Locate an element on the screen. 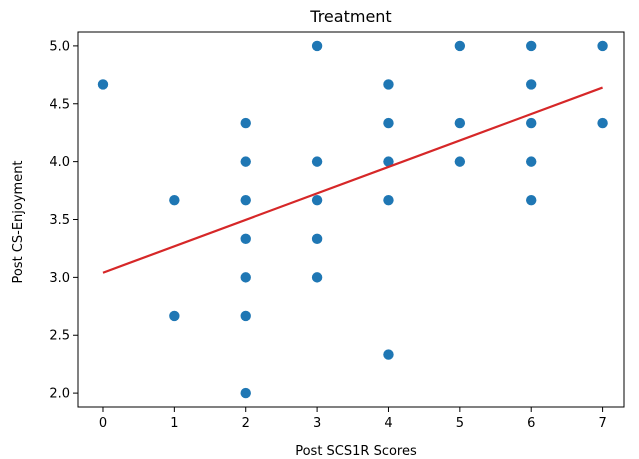  y-tick-label: 2.5 is located at coordinates (59, 336).